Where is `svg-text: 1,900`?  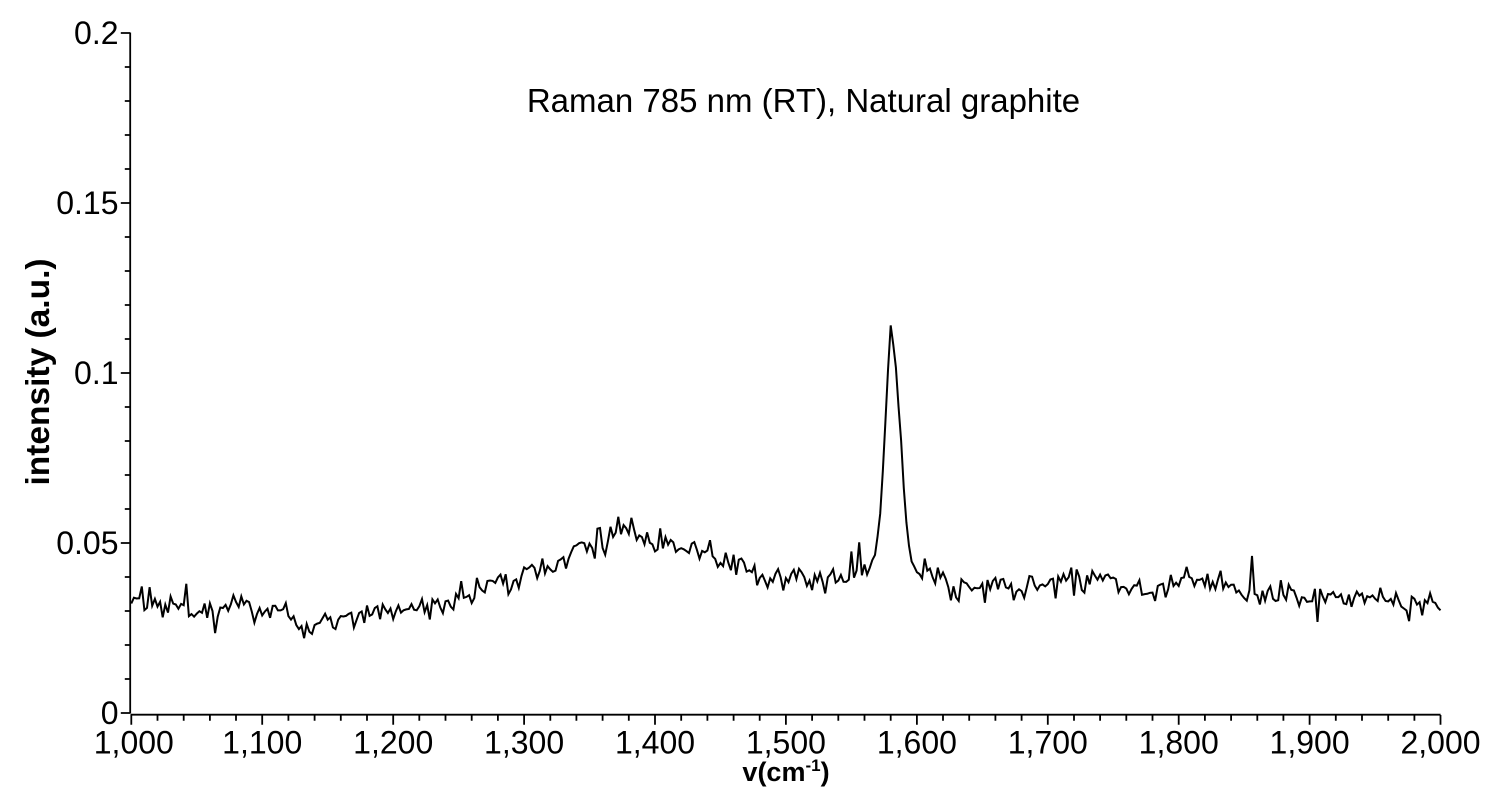 svg-text: 1,900 is located at coordinates (1310, 743).